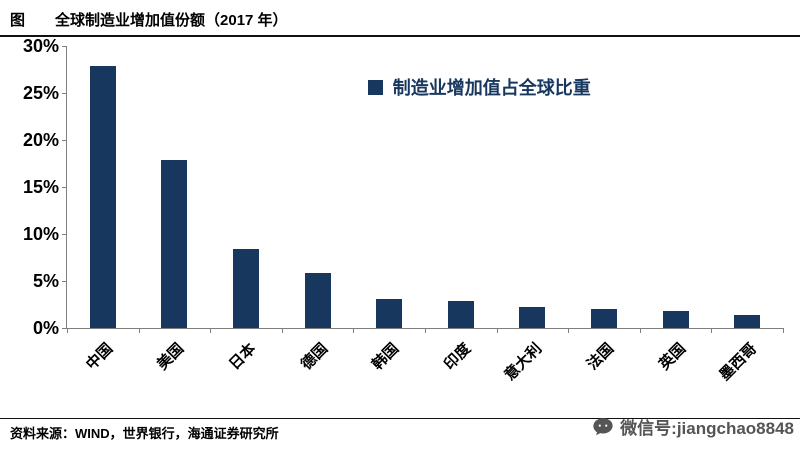 Image resolution: width=800 pixels, height=450 pixels. What do you see at coordinates (707, 428) in the screenshot?
I see `watermark-text: 微信号:jiangchao8848` at bounding box center [707, 428].